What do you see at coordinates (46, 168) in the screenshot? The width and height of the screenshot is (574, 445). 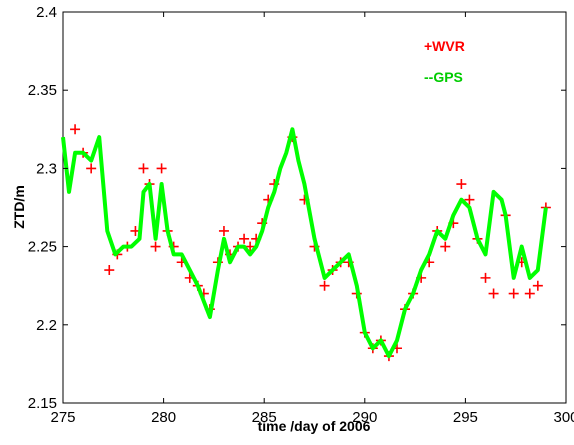 I see `y-tick-label: 2.3` at bounding box center [46, 168].